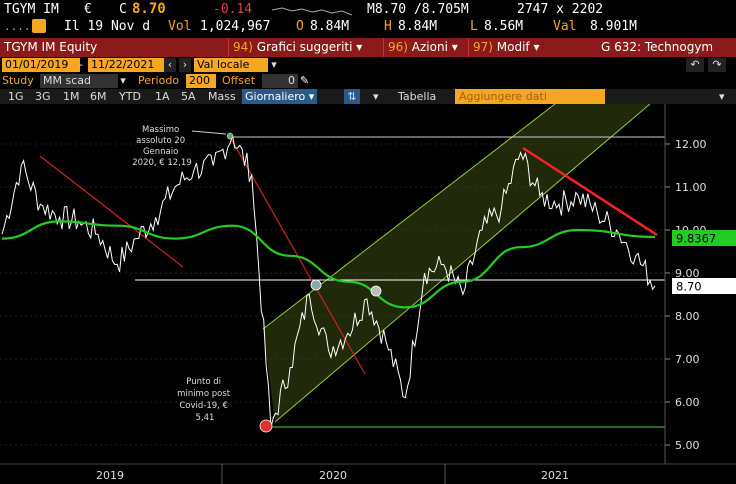  I want to click on period-input: 200, so click(201, 81).